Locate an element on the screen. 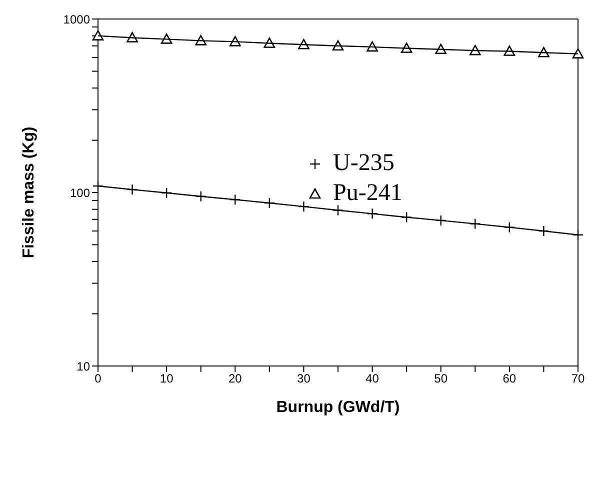 This screenshot has height=490, width=591. x-tick-label: 20 is located at coordinates (235, 379).